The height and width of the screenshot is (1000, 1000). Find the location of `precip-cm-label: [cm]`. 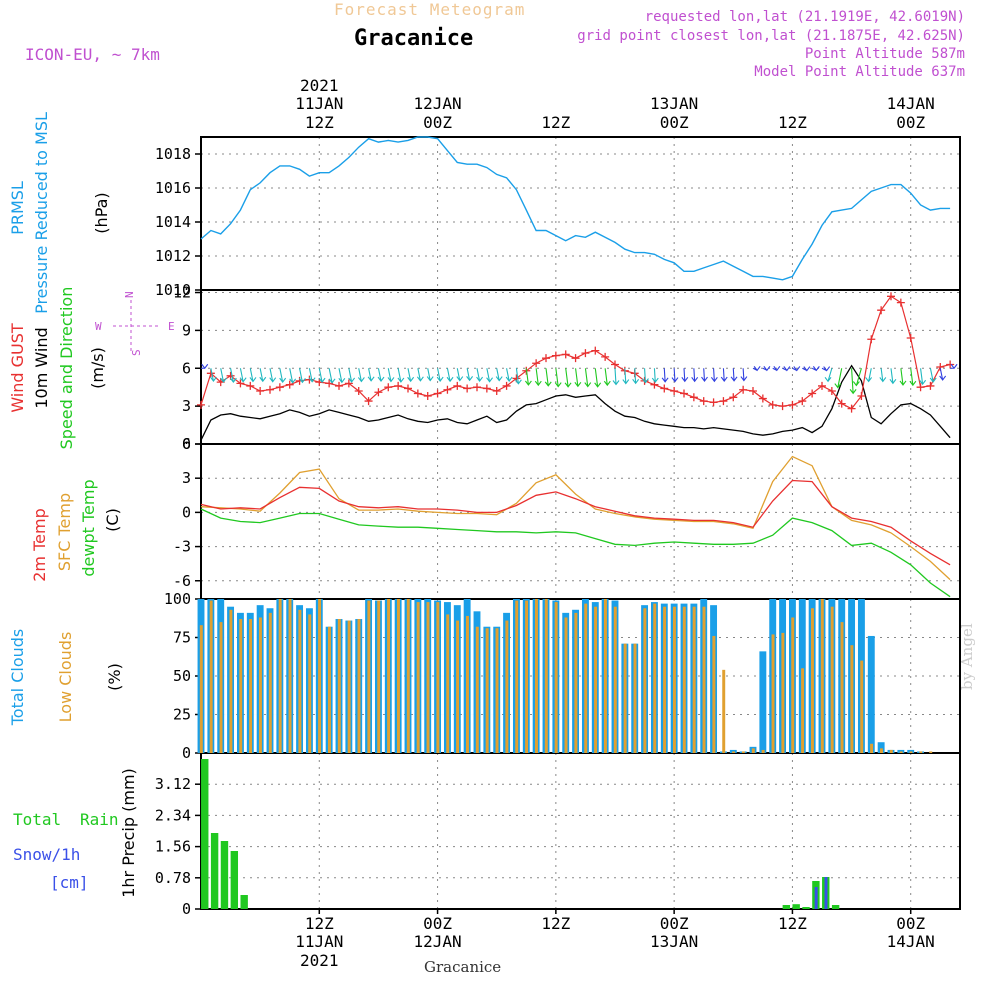

precip-cm-label: [cm] is located at coordinates (69, 882).